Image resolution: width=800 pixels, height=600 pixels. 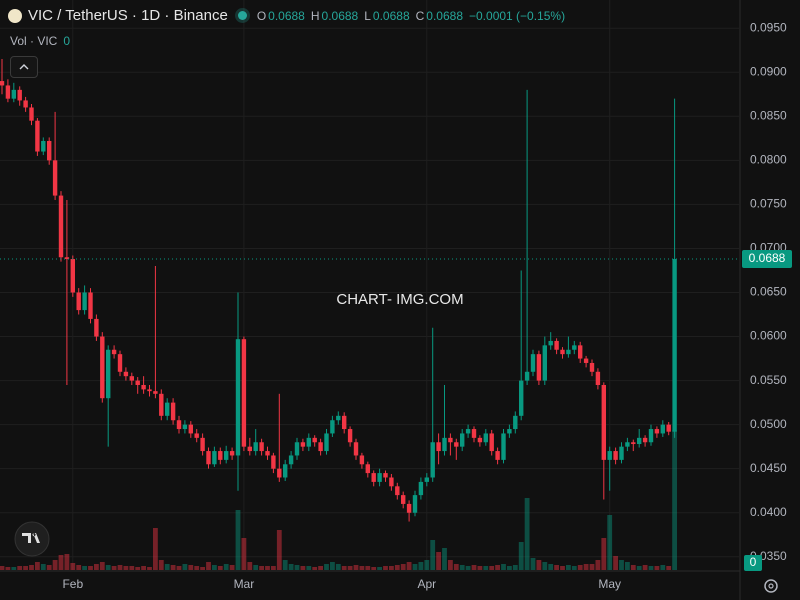 I want to click on settings-icon, so click(x=771, y=586).